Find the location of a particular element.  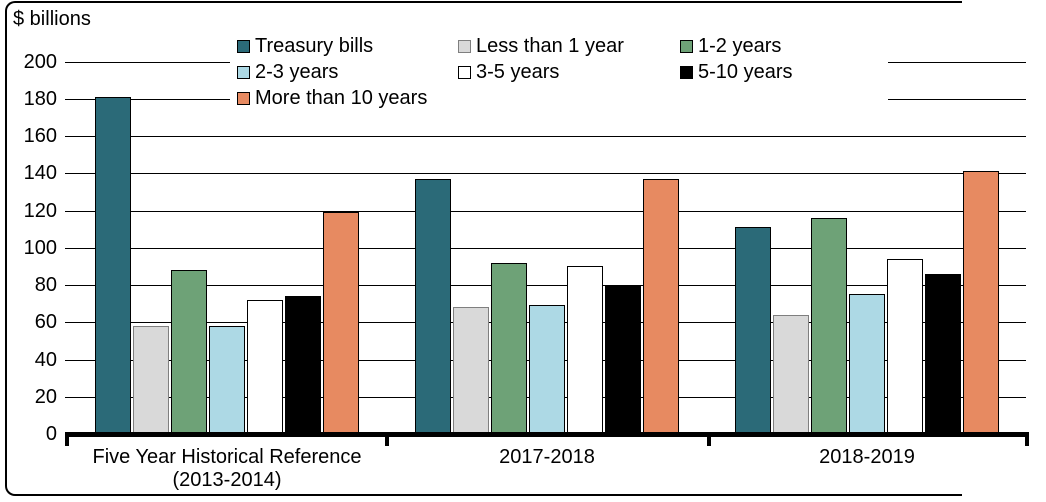

legend-label: Treasury bills is located at coordinates (314, 45).